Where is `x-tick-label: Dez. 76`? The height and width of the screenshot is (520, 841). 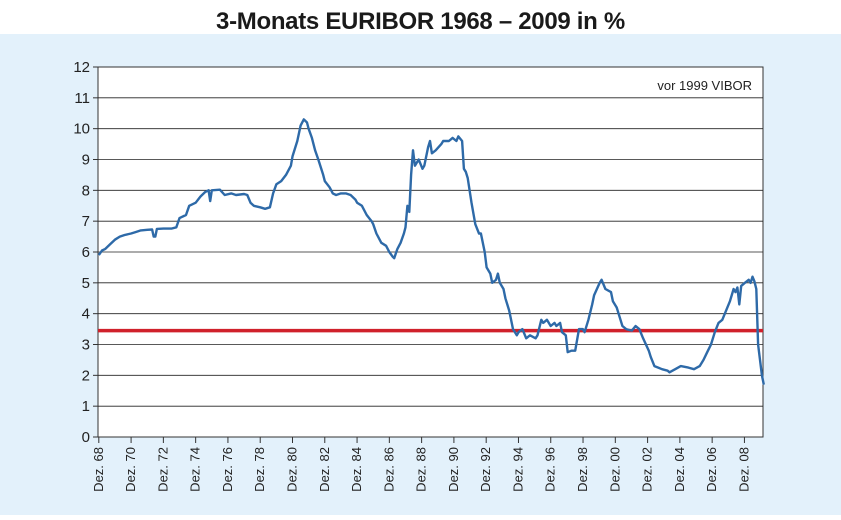
x-tick-label: Dez. 76 is located at coordinates (227, 469).